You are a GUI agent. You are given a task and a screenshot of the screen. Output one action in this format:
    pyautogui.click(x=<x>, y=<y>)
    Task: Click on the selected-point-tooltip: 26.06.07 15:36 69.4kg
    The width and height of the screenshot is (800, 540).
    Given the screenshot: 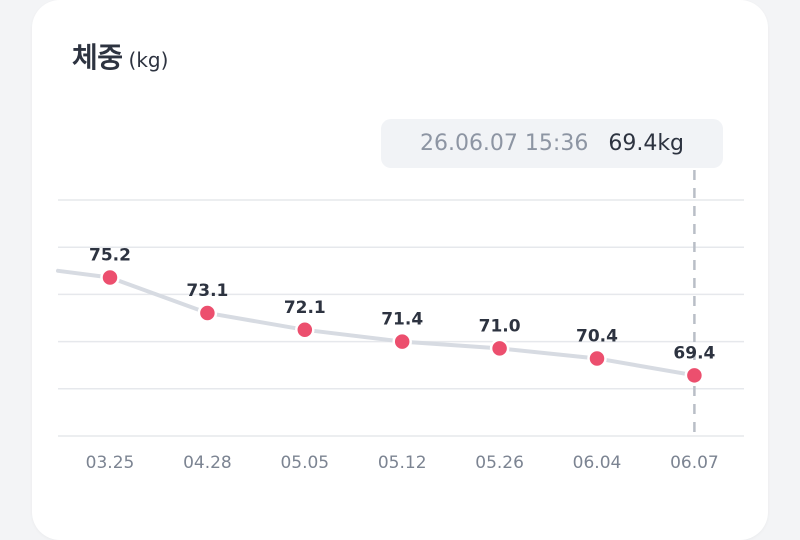 What is the action you would take?
    pyautogui.click(x=552, y=143)
    